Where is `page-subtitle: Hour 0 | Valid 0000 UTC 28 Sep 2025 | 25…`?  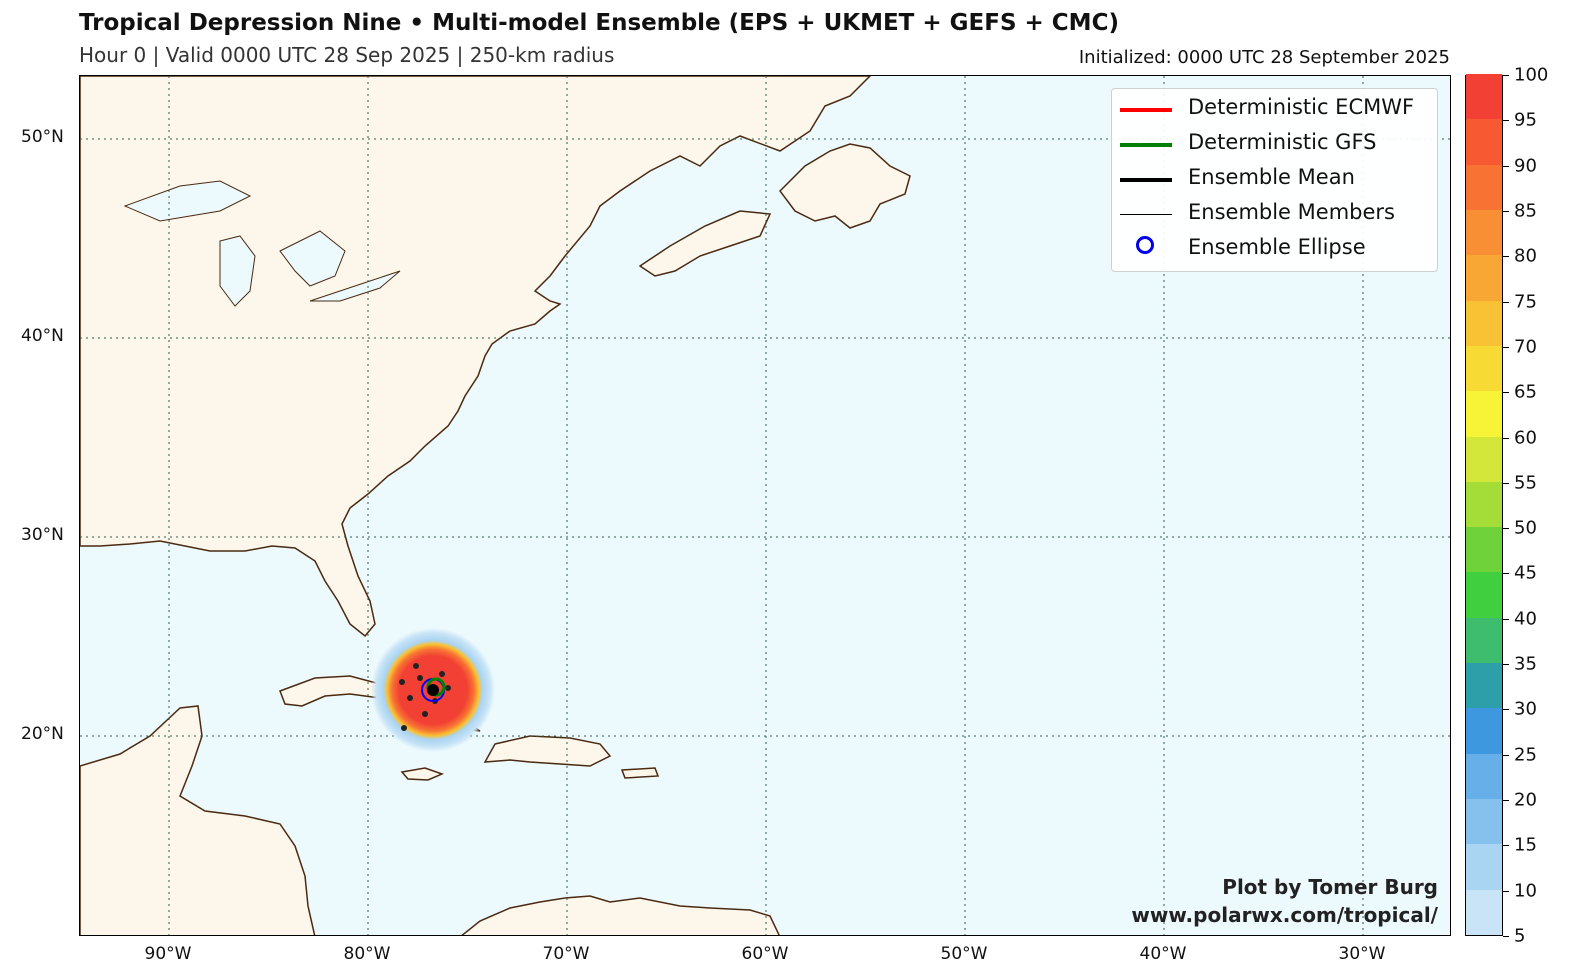 page-subtitle: Hour 0 | Valid 0000 UTC 28 Sep 2025 | 25… is located at coordinates (347, 55).